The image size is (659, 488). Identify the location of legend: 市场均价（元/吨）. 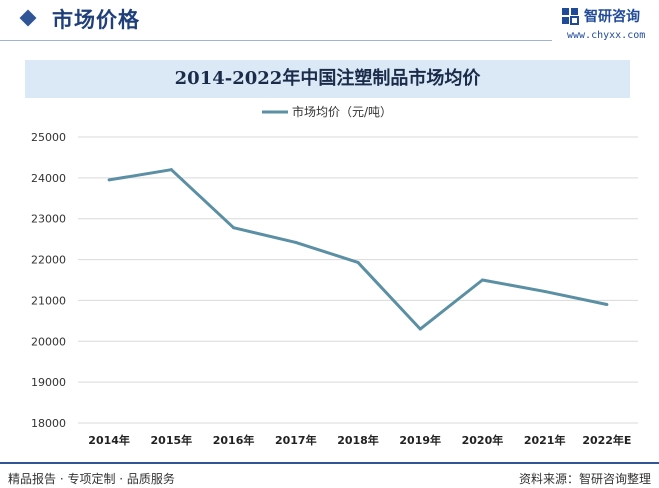
(327, 111).